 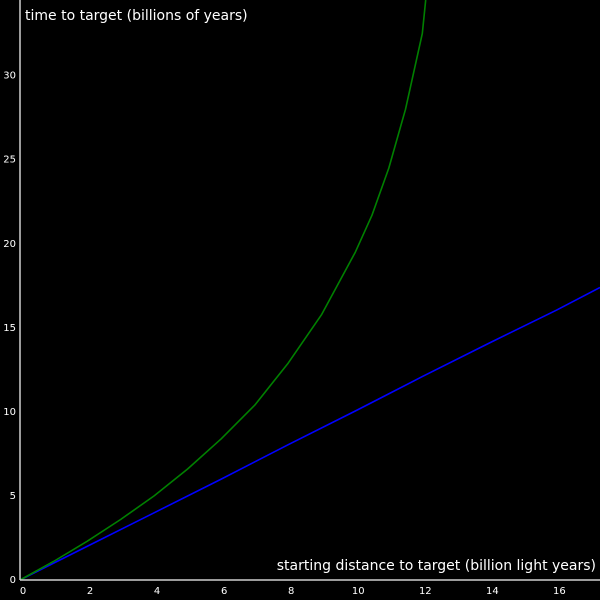 What do you see at coordinates (23, 591) in the screenshot?
I see `x-tick-label: 0` at bounding box center [23, 591].